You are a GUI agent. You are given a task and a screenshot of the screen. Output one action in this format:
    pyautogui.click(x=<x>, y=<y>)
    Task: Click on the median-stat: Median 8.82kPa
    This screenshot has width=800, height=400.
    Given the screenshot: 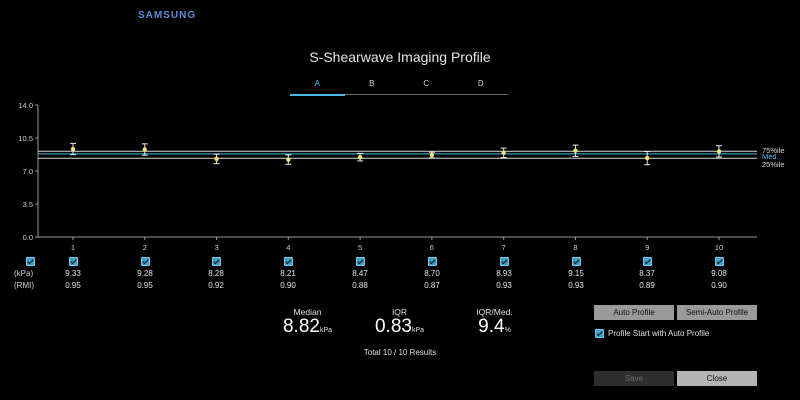 What is the action you would take?
    pyautogui.click(x=307, y=322)
    